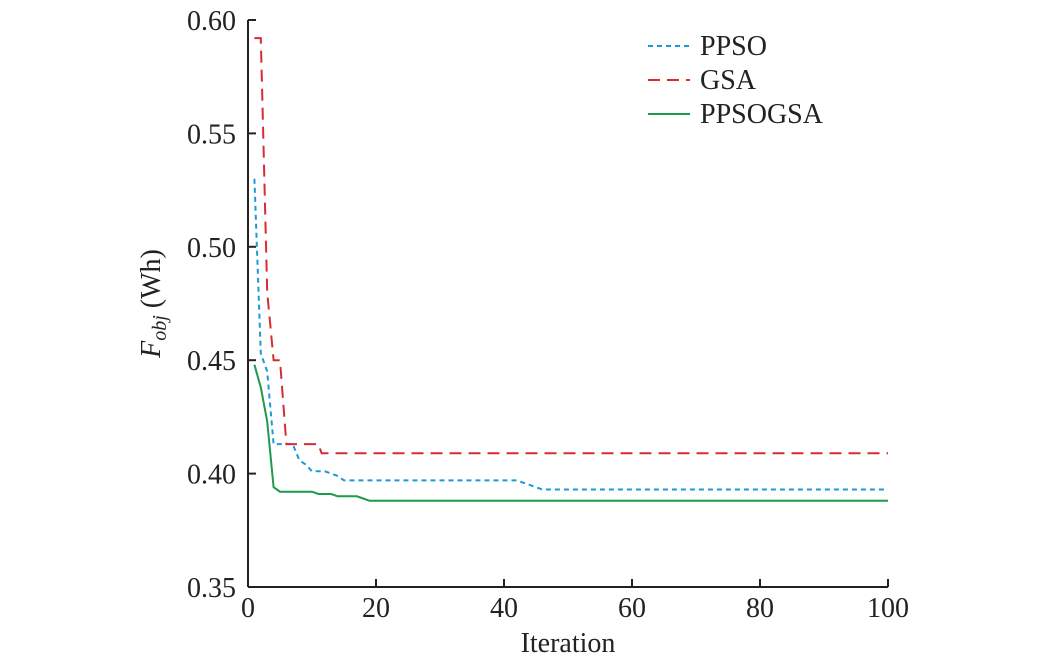  I want to click on series-line-ppsogsa, so click(570, 433).